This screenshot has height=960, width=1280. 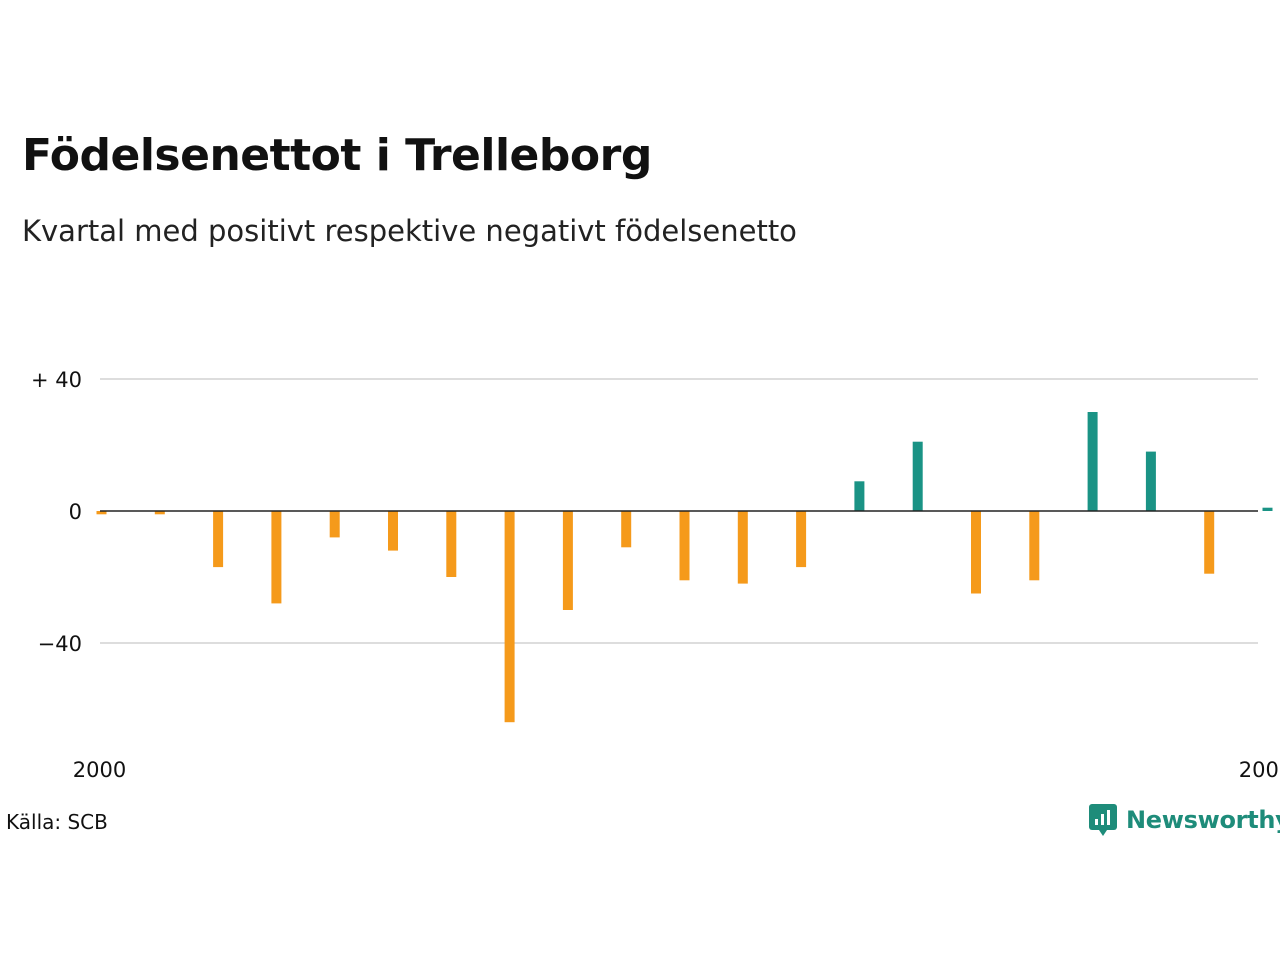 I want to click on newsworthy-logo-icon, so click(x=1103, y=820).